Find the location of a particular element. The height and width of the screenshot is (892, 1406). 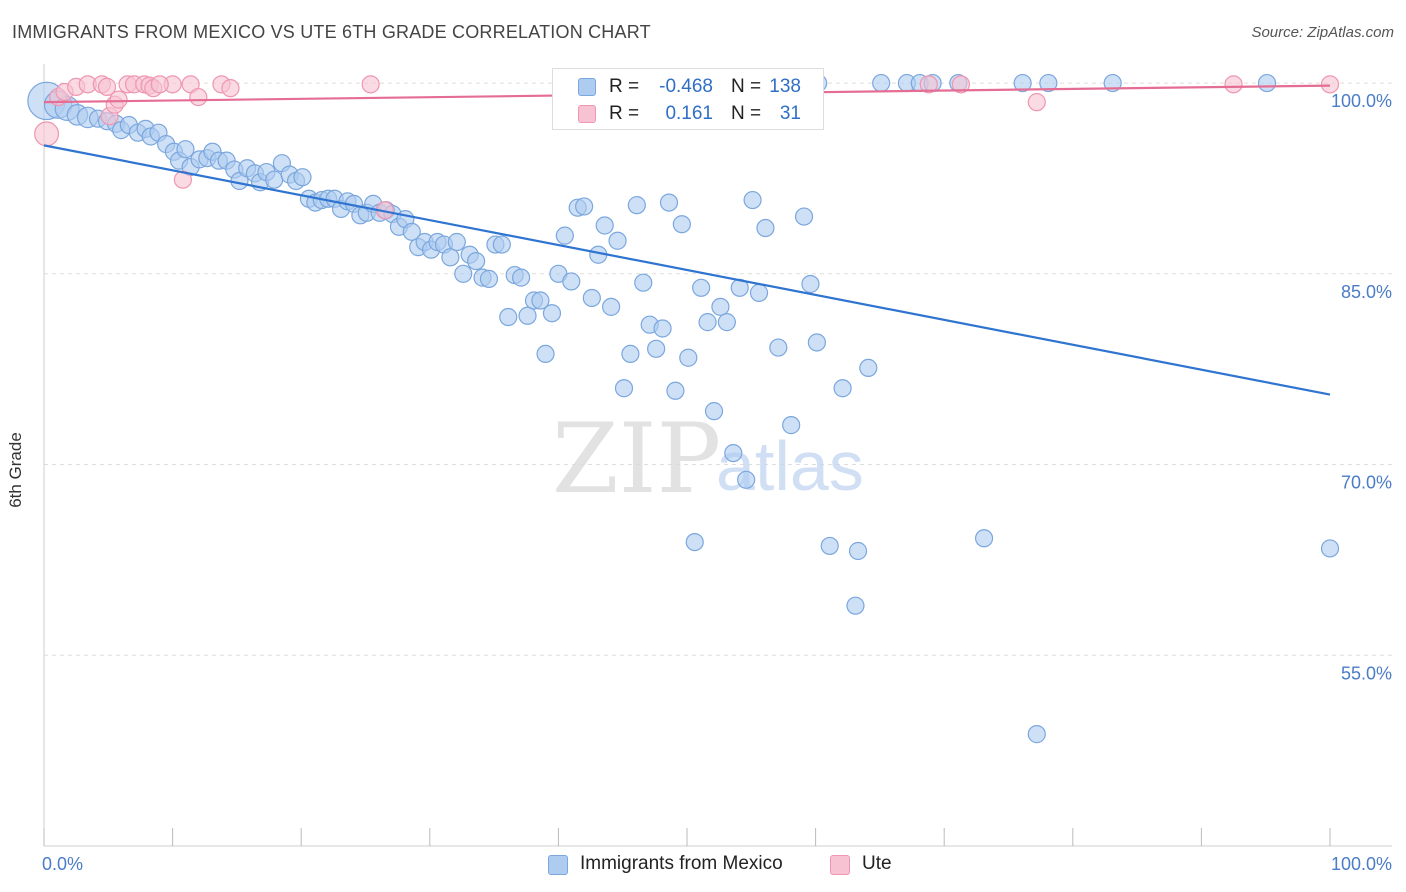

n-value: 138 is located at coordinates (785, 86).